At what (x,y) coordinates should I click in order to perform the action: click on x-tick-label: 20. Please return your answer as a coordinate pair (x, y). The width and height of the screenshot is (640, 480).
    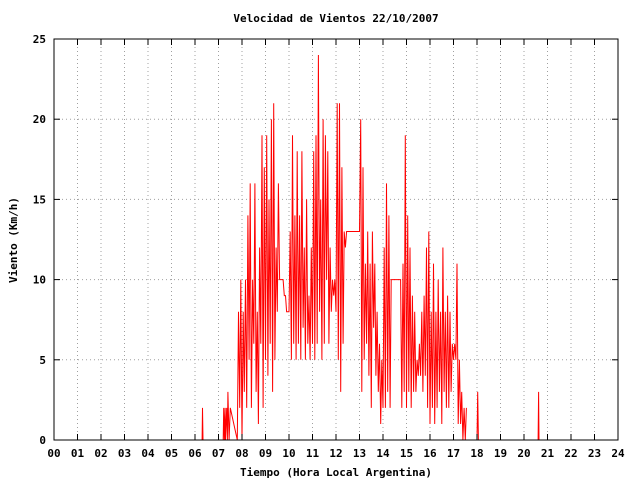
    Looking at the image, I should click on (523, 453).